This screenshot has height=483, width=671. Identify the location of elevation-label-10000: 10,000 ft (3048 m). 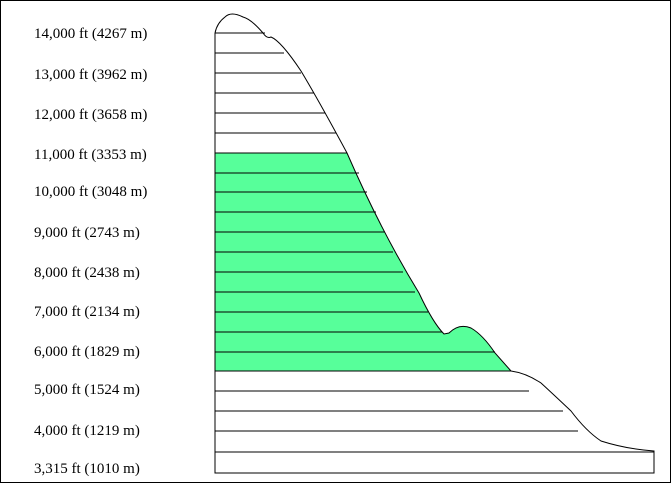
(90, 192).